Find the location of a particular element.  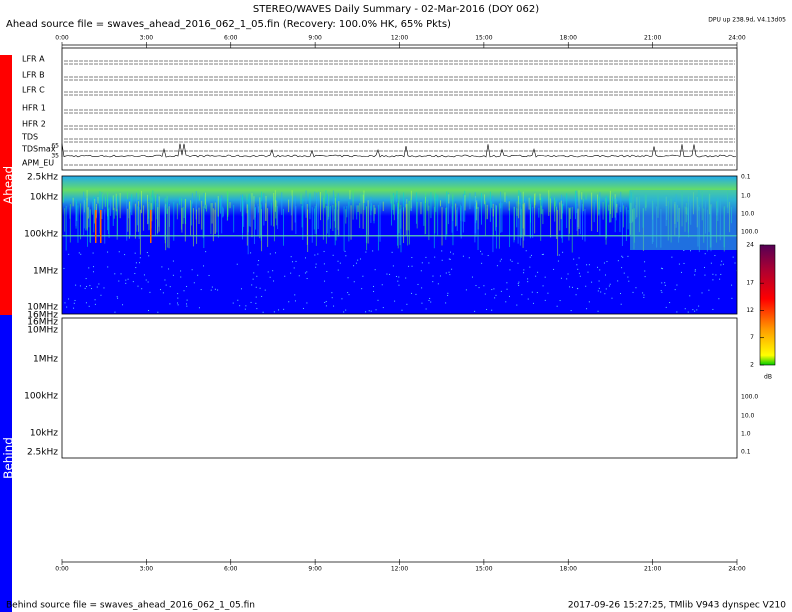

tdsmax-trace is located at coordinates (399, 150).